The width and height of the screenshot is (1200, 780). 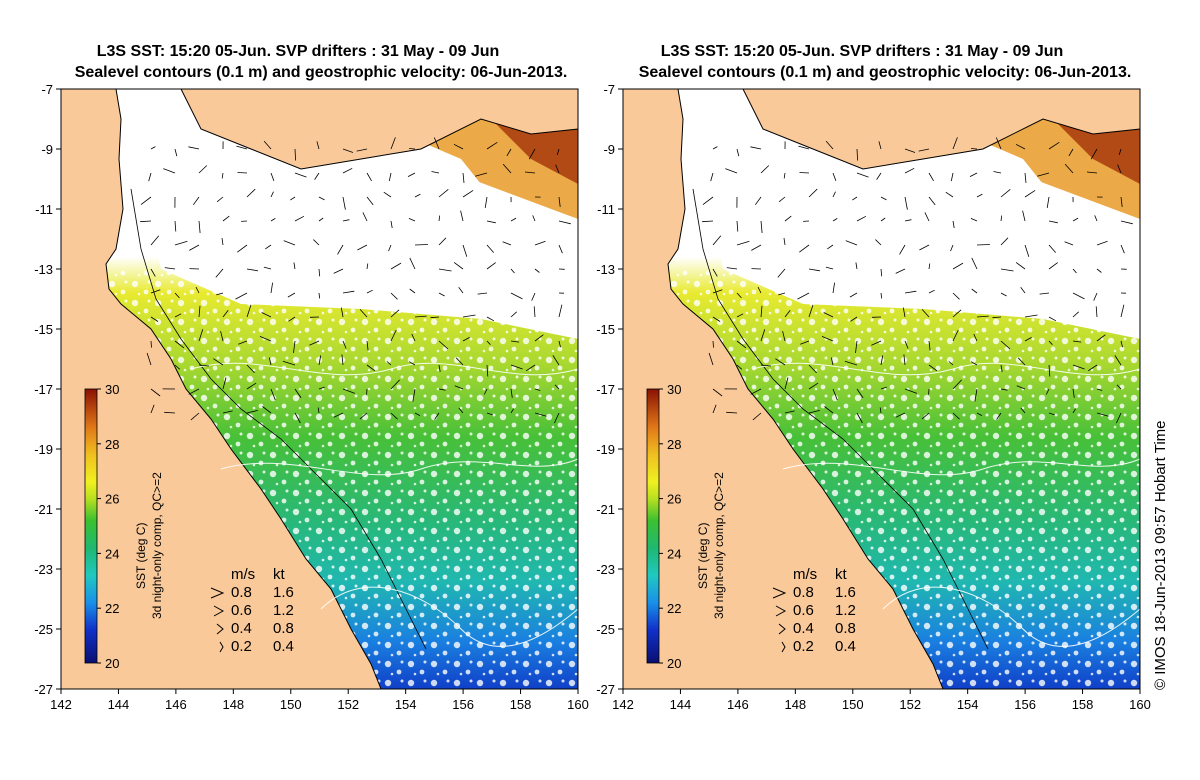 I want to click on lon-tick-label: 156, so click(x=463, y=704).